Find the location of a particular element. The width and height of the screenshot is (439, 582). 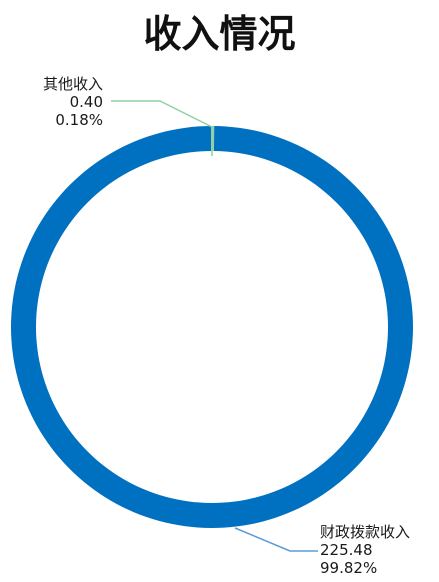

leader-fiscal-appropriation is located at coordinates (276, 539).